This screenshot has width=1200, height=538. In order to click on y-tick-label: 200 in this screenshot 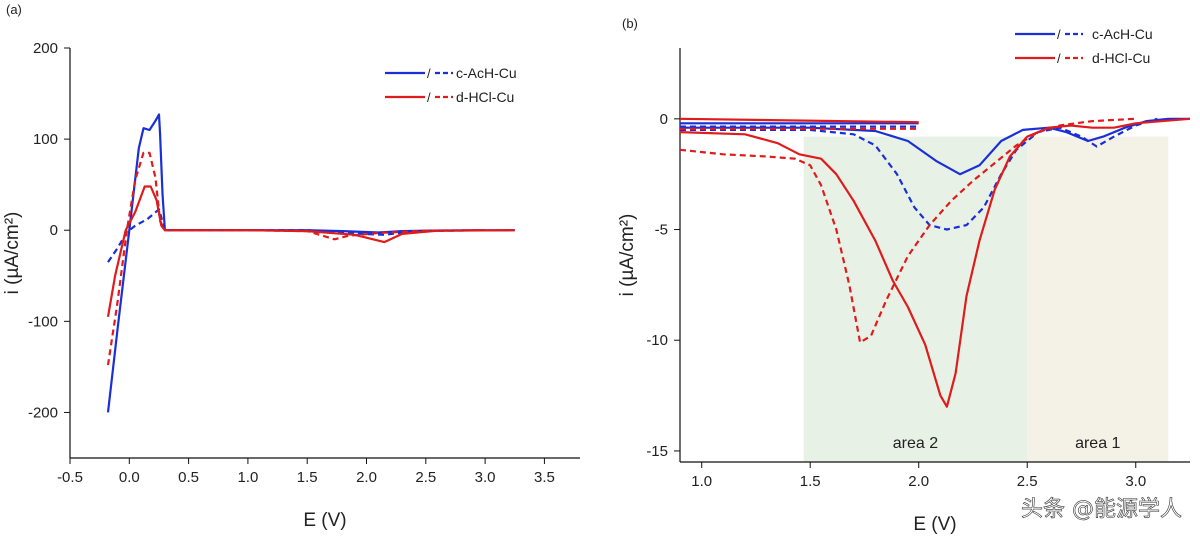, I will do `click(45, 48)`.